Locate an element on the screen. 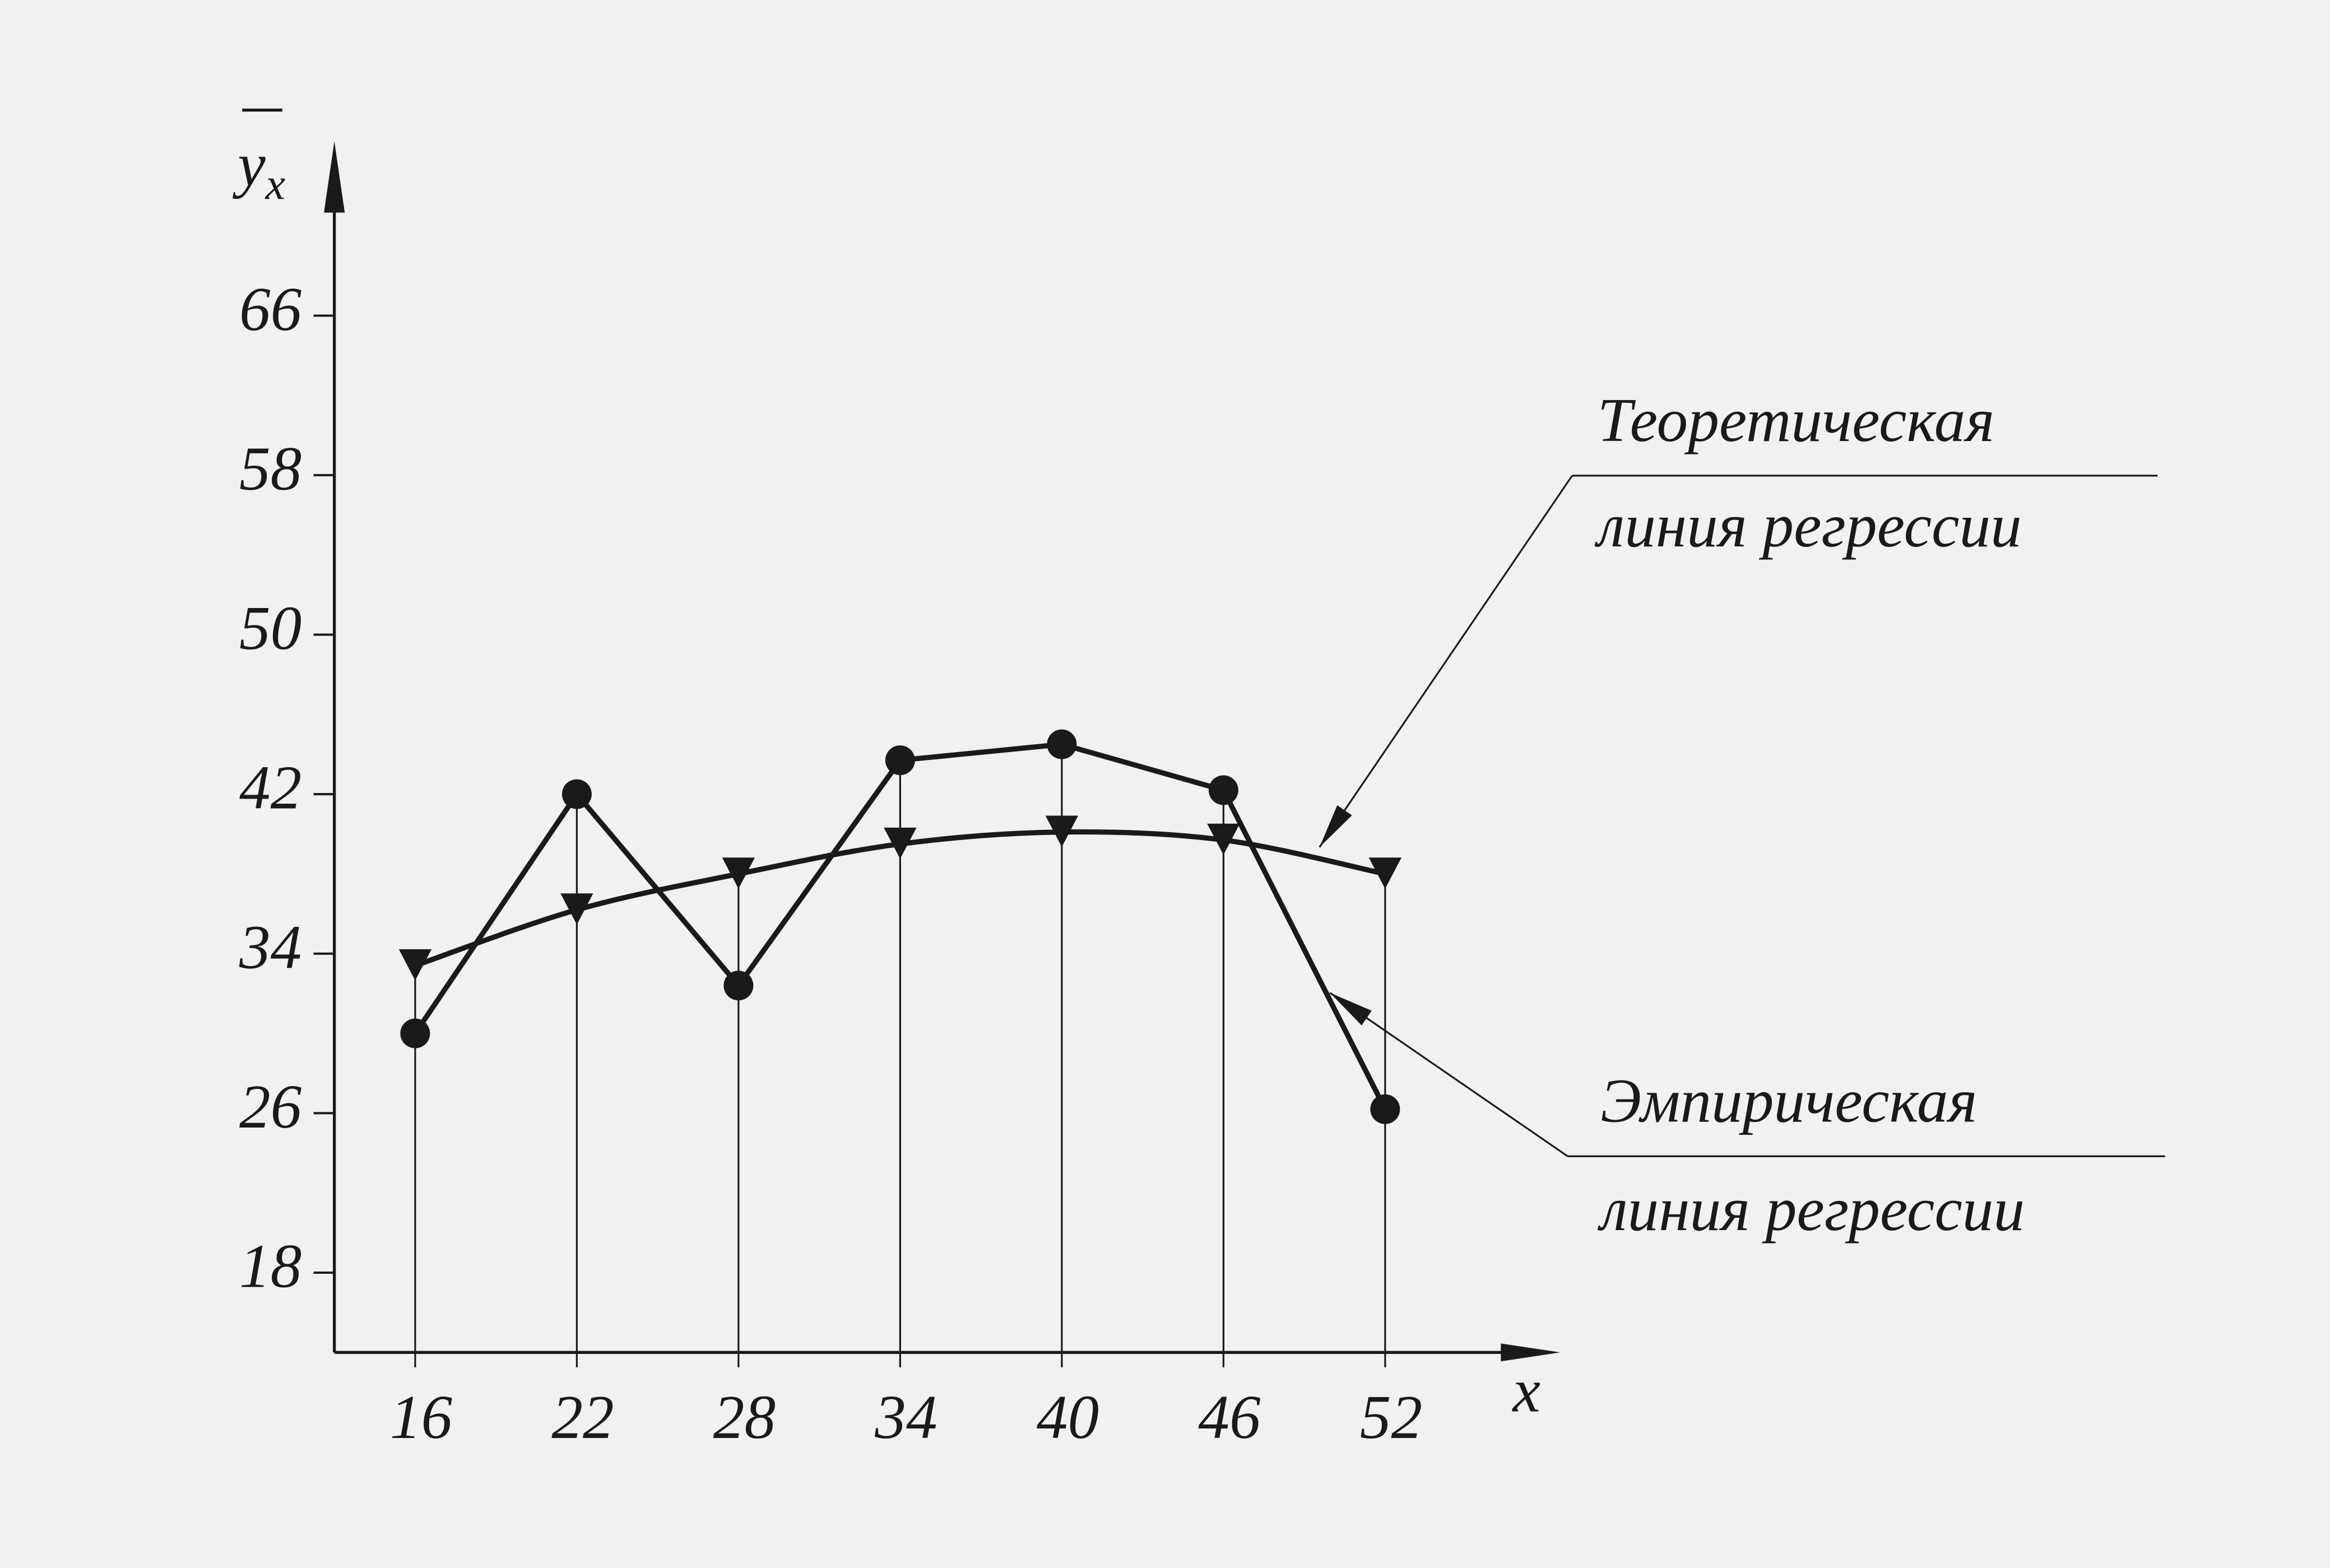 This screenshot has height=1568, width=2330. y-tick-label: 50 is located at coordinates (270, 628).